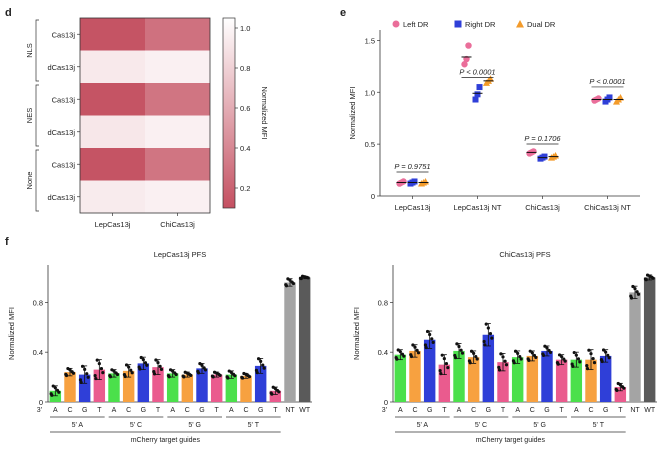  I want to click on scatter-ylabel: Normalized MFI, so click(352, 113).